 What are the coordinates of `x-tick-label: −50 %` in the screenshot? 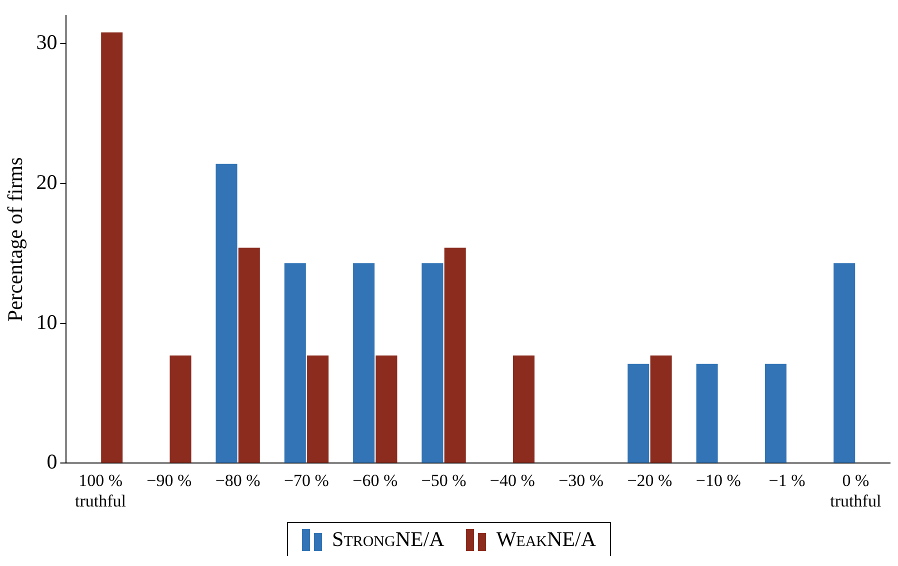 It's located at (443, 480).